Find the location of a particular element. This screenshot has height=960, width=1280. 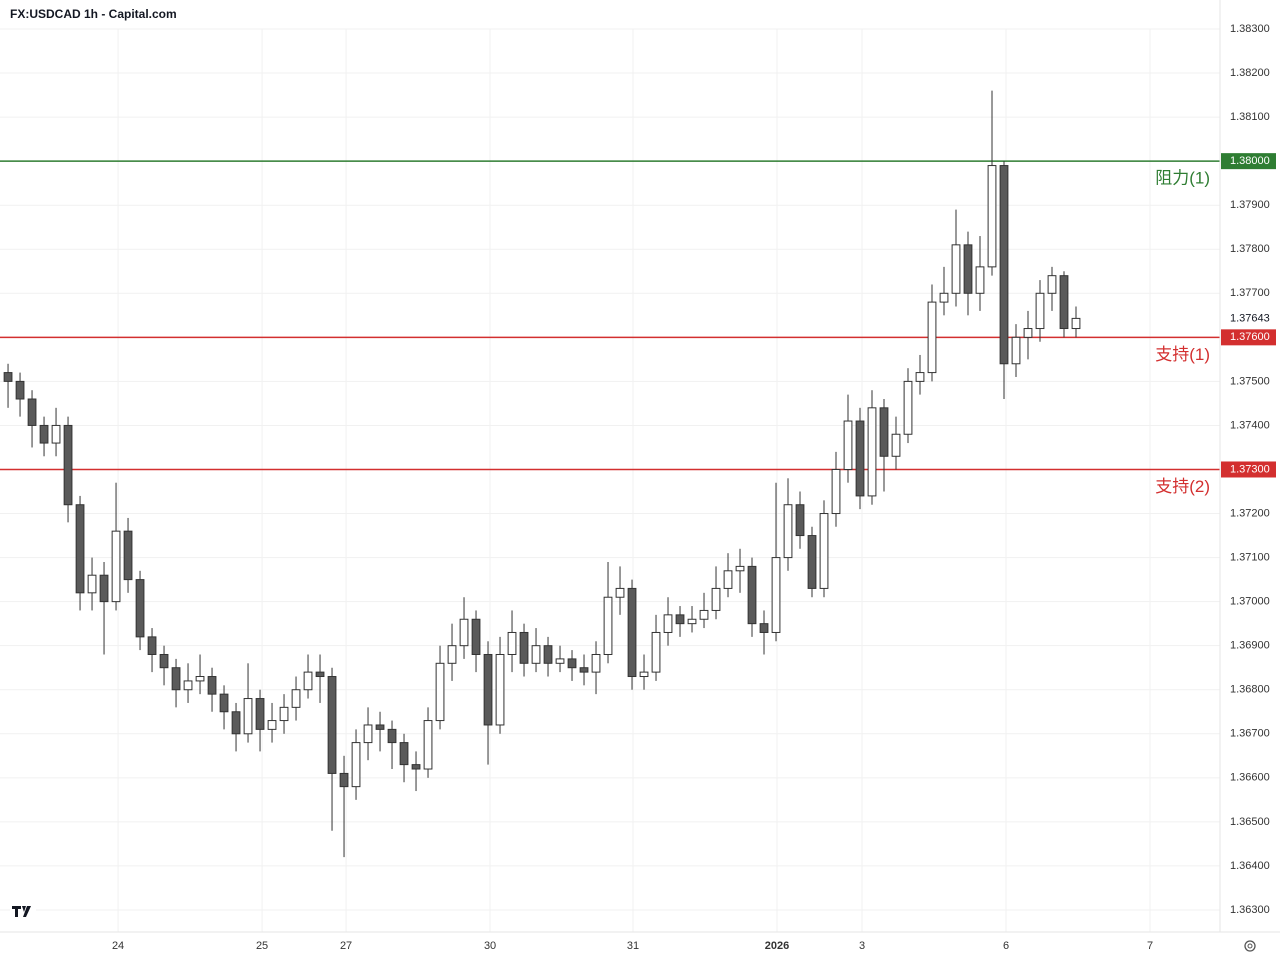

gear-center is located at coordinates (1250, 946).